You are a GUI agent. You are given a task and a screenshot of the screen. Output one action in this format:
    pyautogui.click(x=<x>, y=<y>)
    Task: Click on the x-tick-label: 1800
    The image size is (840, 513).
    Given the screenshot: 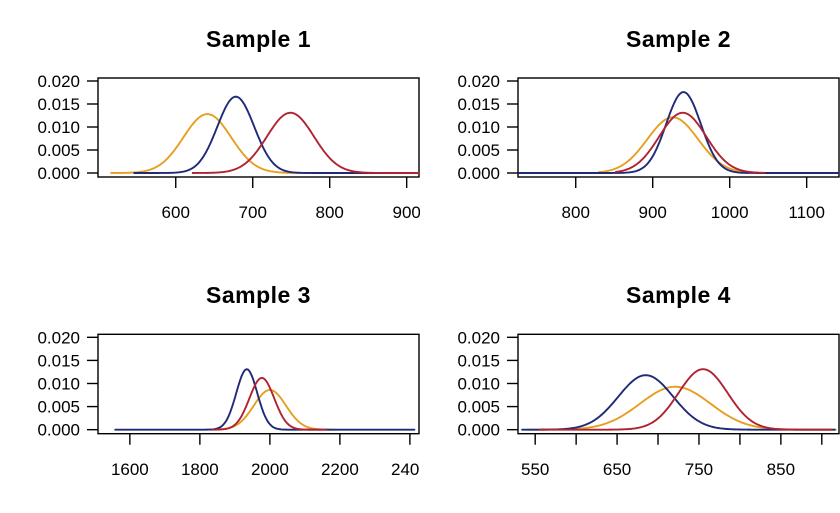 What is the action you would take?
    pyautogui.click(x=200, y=469)
    